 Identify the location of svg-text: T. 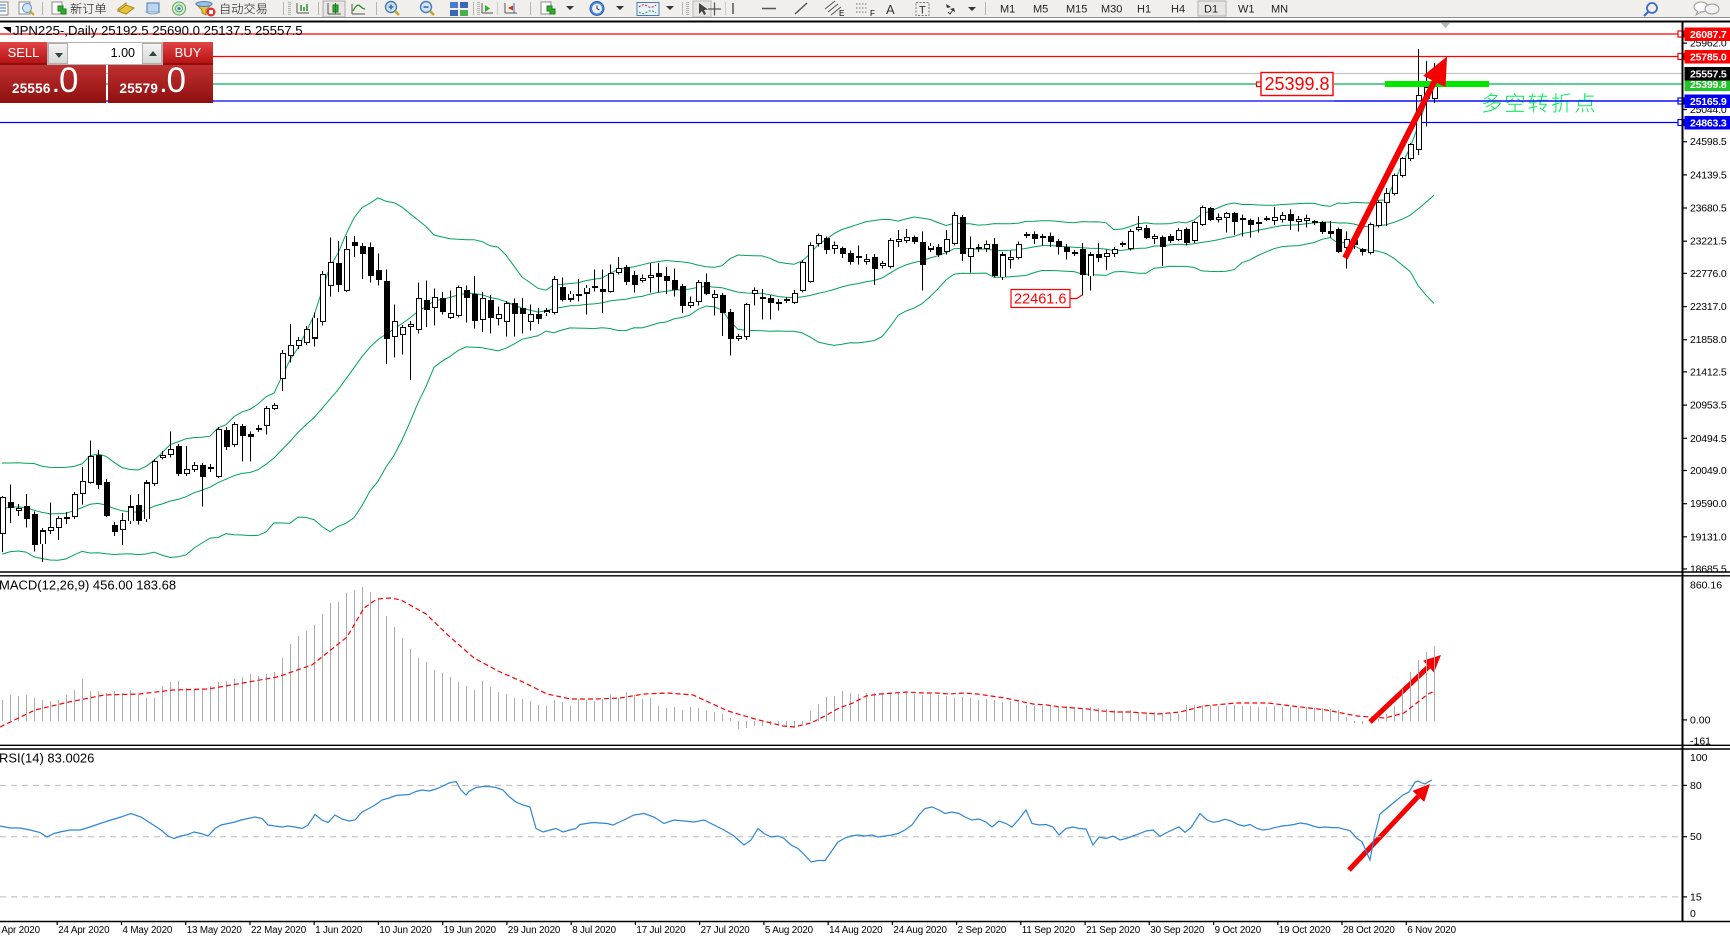
(922, 11).